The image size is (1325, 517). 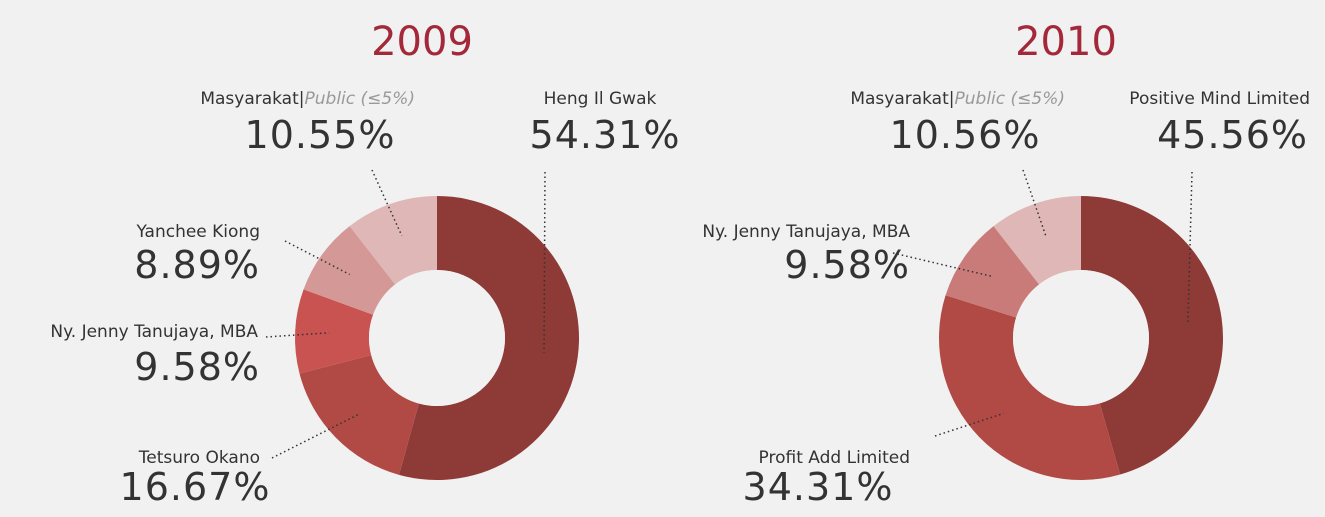 What do you see at coordinates (1219, 99) in the screenshot?
I see `slice-label: Positive Mind Limited` at bounding box center [1219, 99].